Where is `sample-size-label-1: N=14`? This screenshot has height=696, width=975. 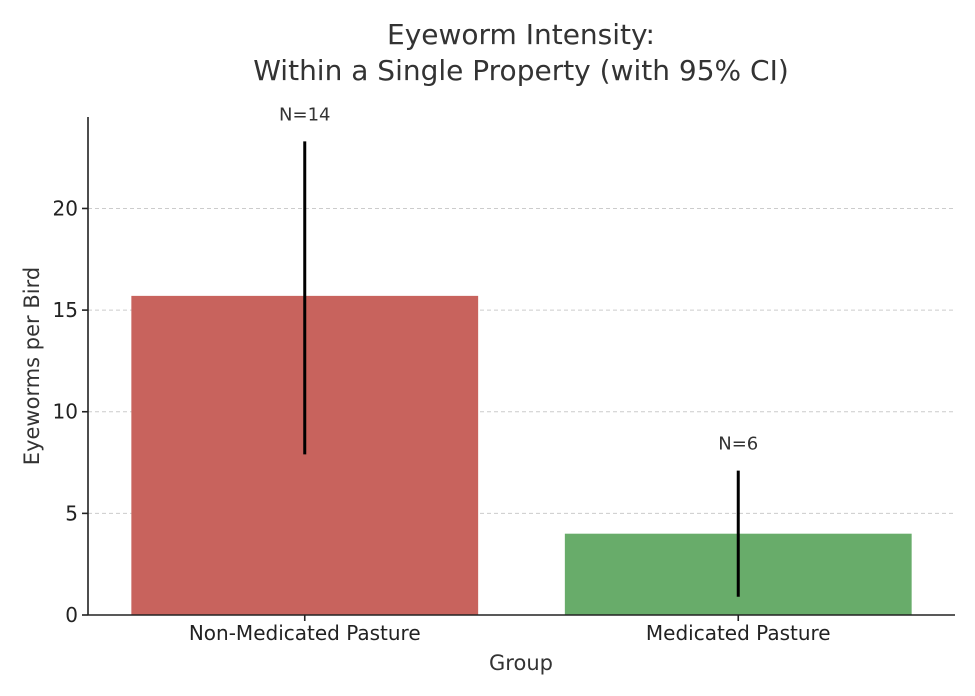 sample-size-label-1: N=14 is located at coordinates (304, 114).